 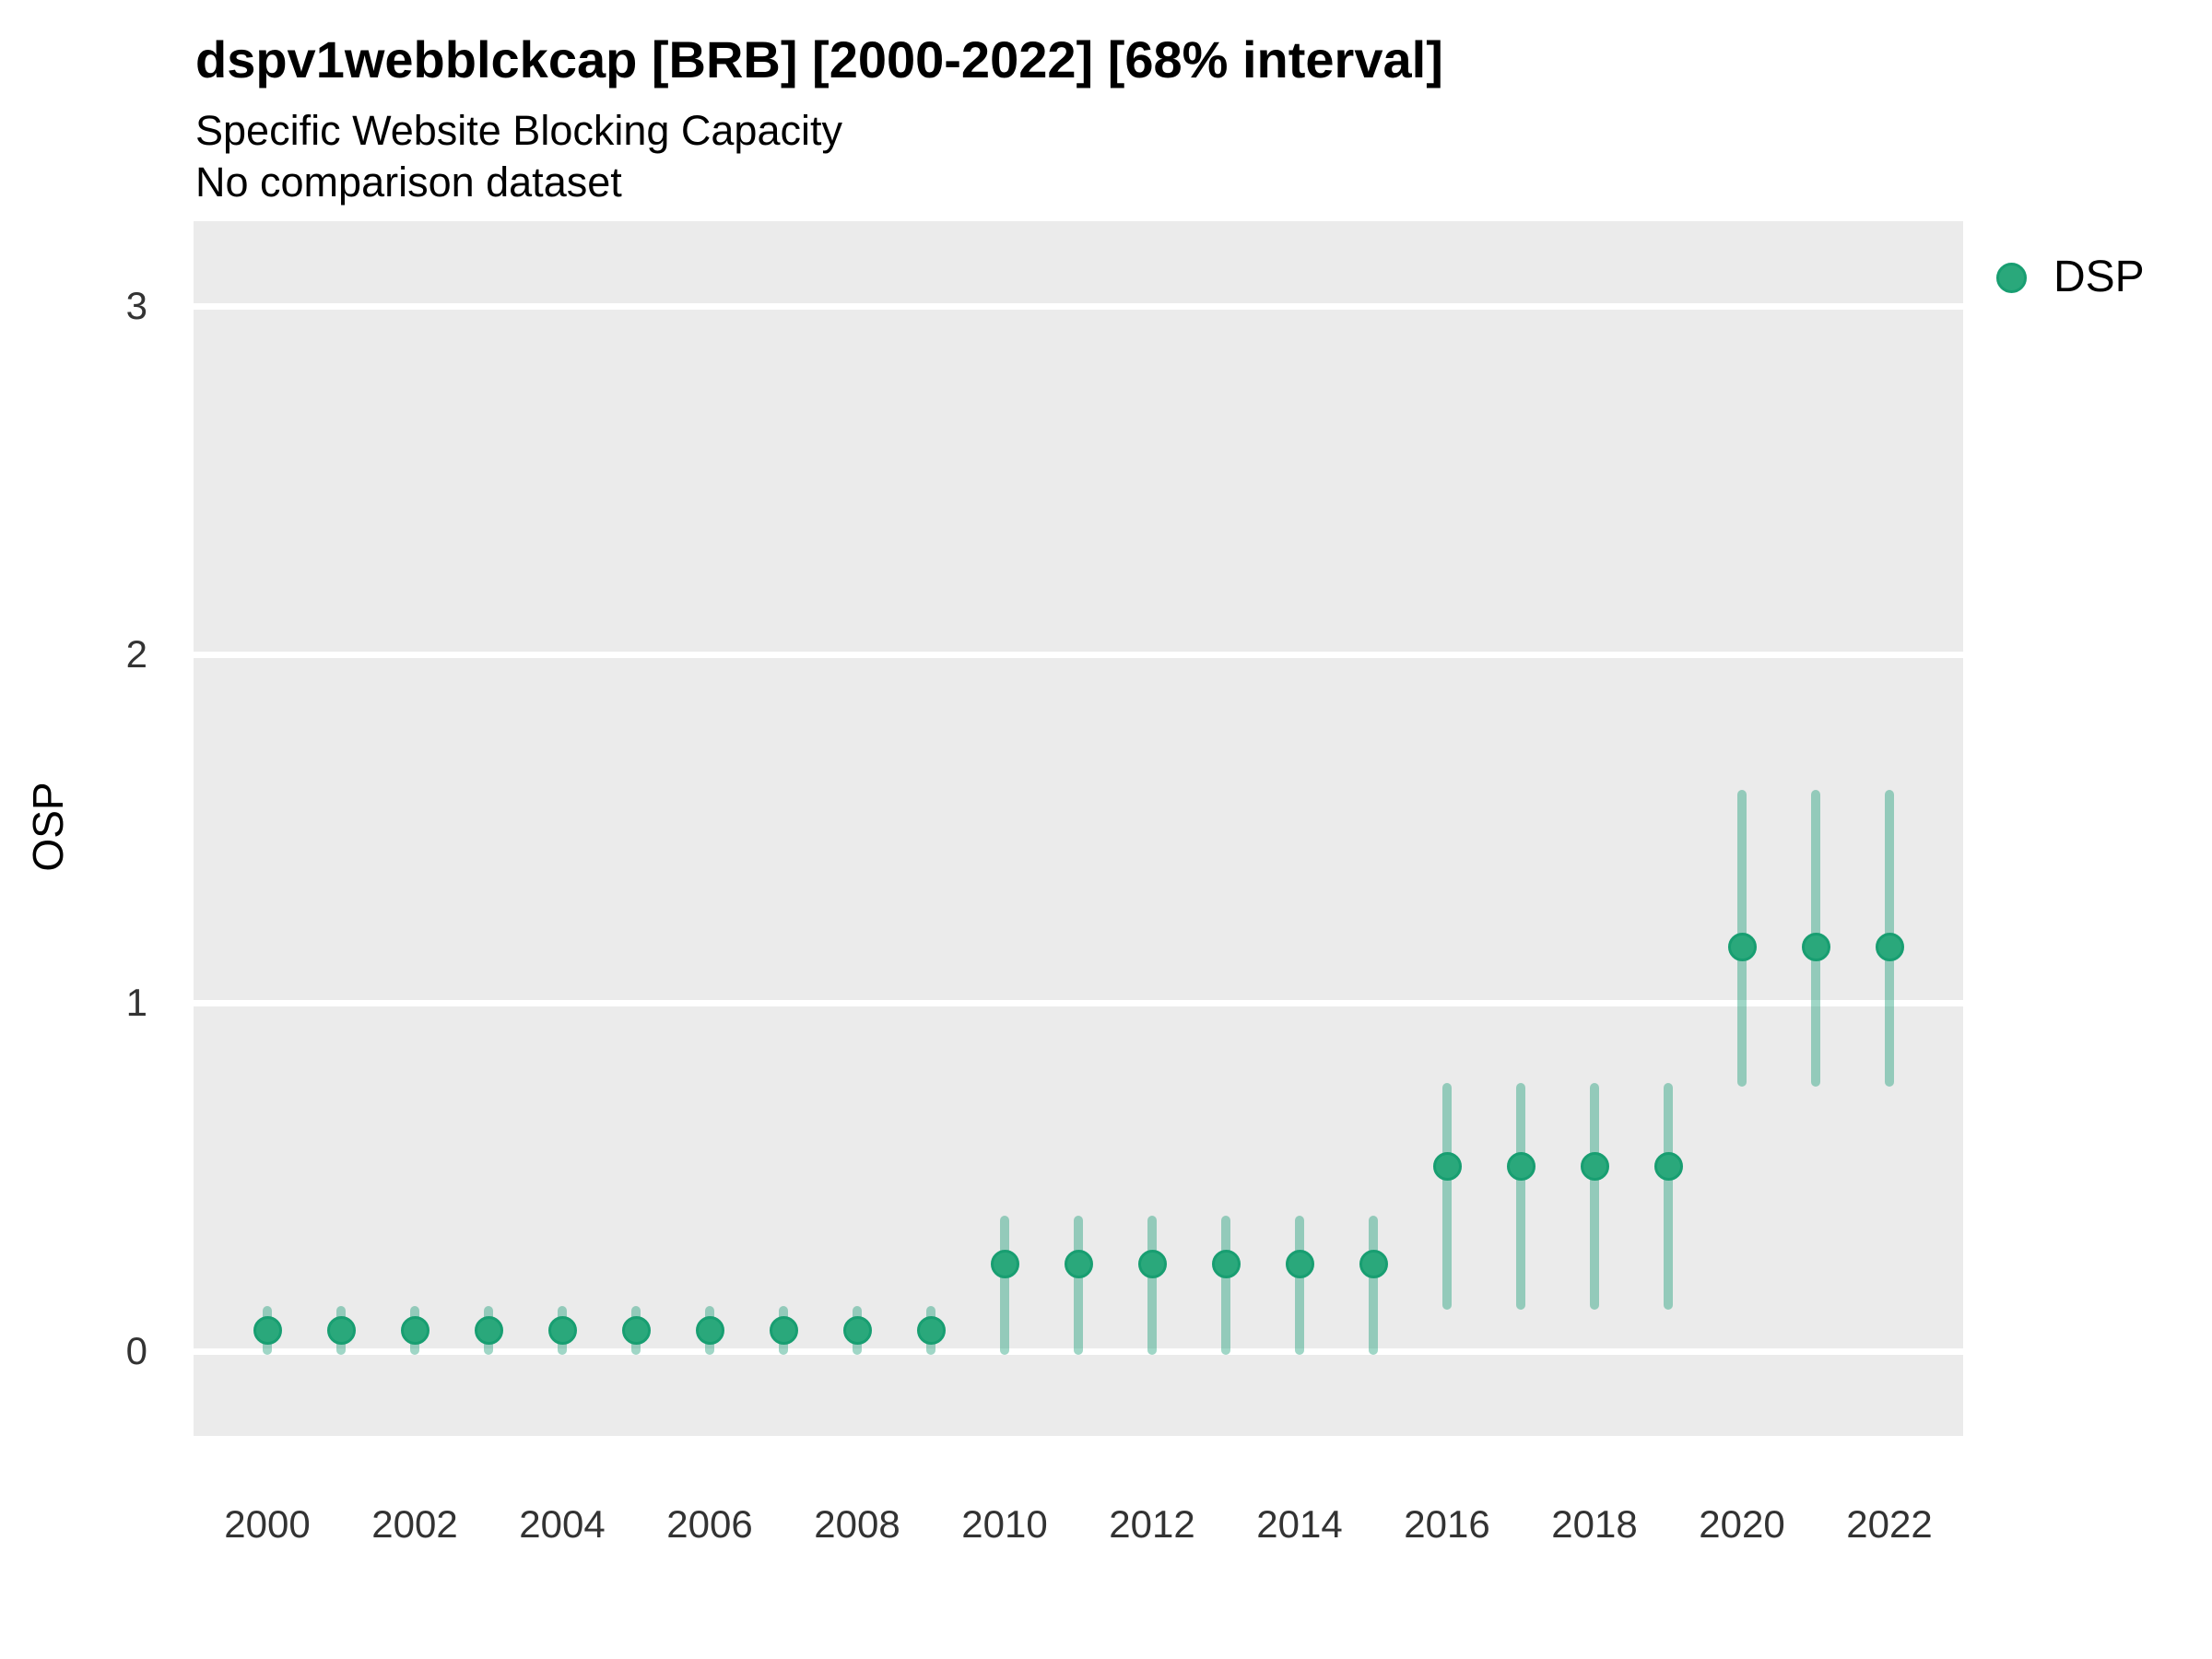 I want to click on interval-bar-2011, so click(x=1078, y=1285).